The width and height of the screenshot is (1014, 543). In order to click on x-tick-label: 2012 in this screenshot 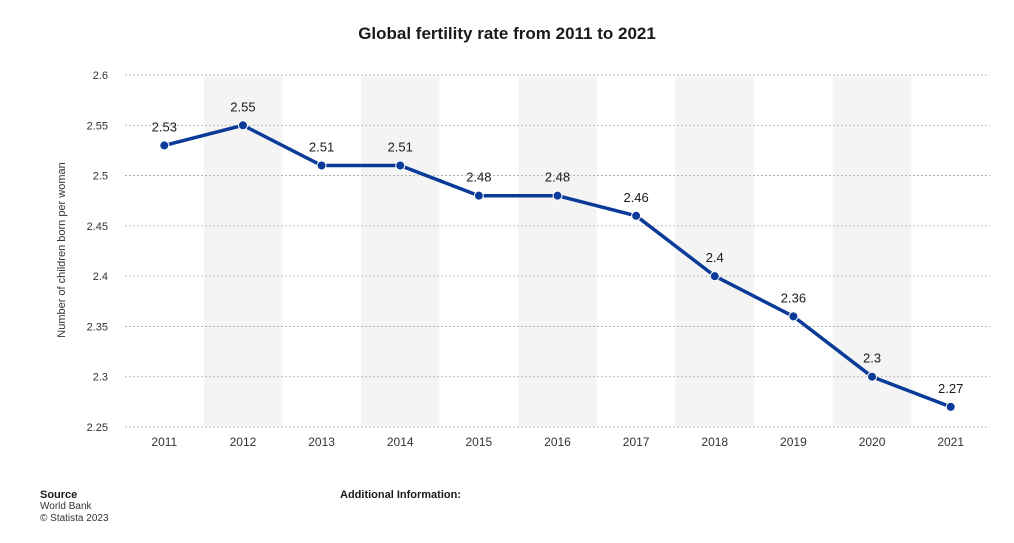, I will do `click(243, 442)`.